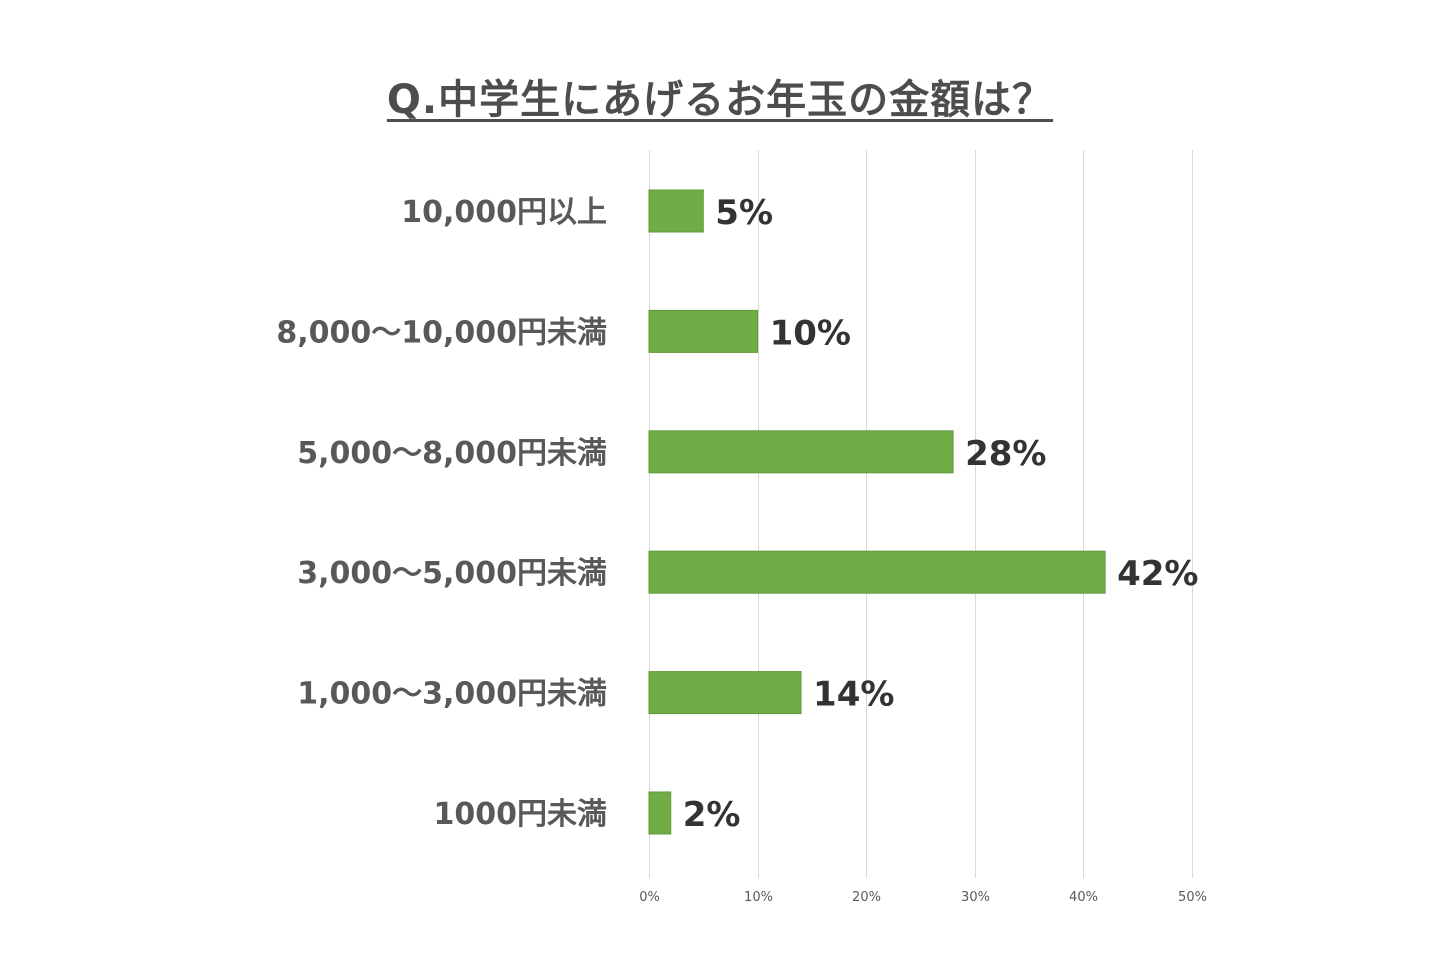 Image resolution: width=1440 pixels, height=960 pixels. What do you see at coordinates (504, 212) in the screenshot?
I see `category-label: 10,000円以上` at bounding box center [504, 212].